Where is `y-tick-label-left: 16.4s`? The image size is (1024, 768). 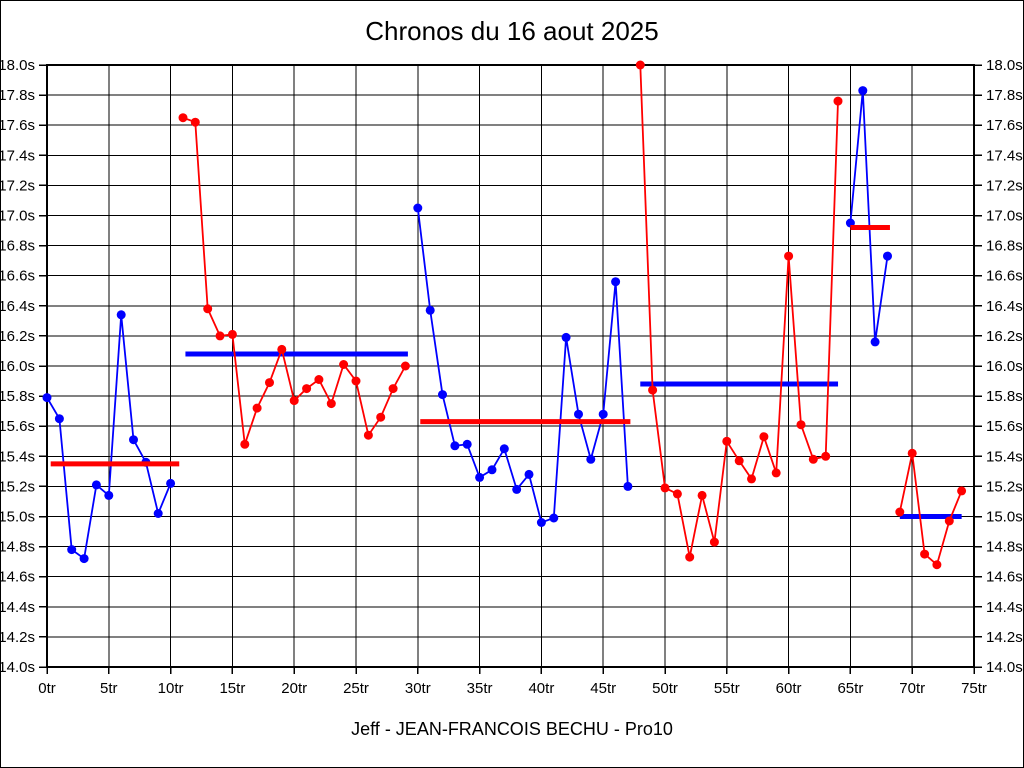
y-tick-label-left: 16.4s is located at coordinates (18, 306).